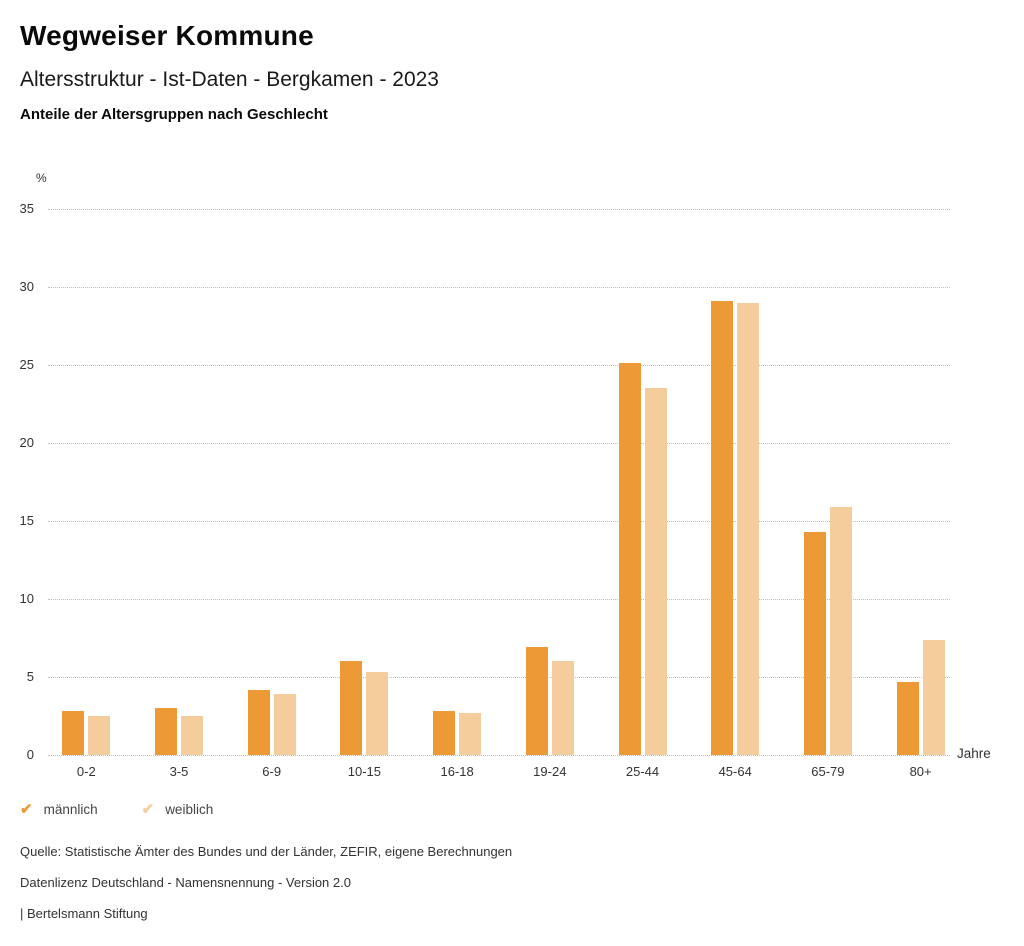 This screenshot has height=946, width=1024. I want to click on x-axis-unit-label: Jahre, so click(974, 753).